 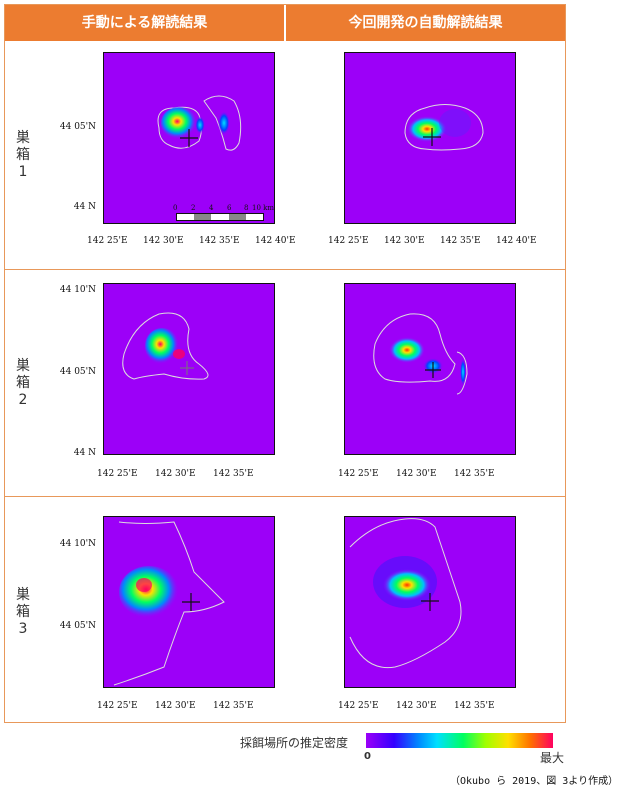 What do you see at coordinates (246, 208) in the screenshot?
I see `scale-label-8: 8` at bounding box center [246, 208].